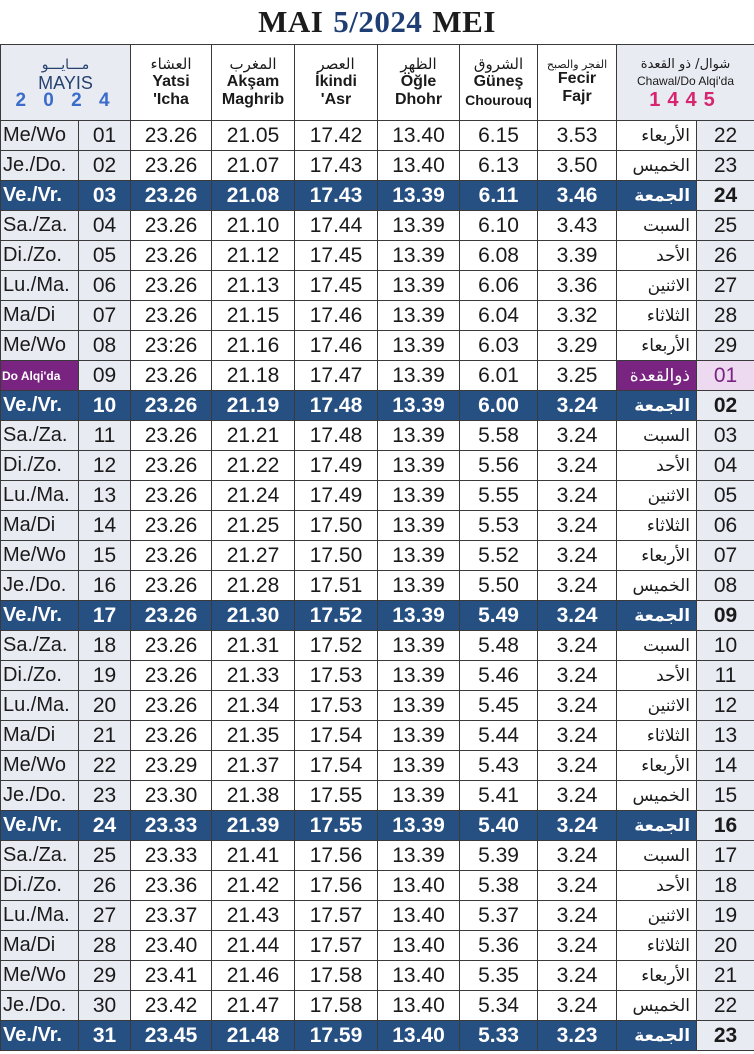 Image resolution: width=754 pixels, height=1054 pixels. I want to click on day-cell: Ve./Vr., so click(39, 405).